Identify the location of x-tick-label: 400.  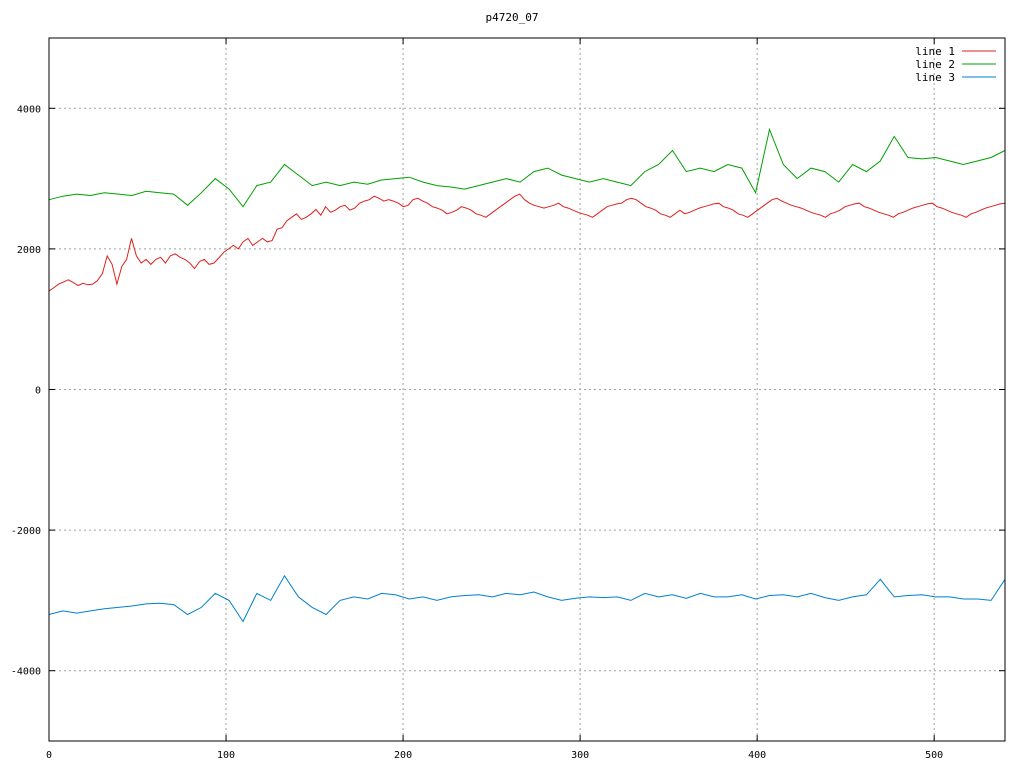
(757, 755).